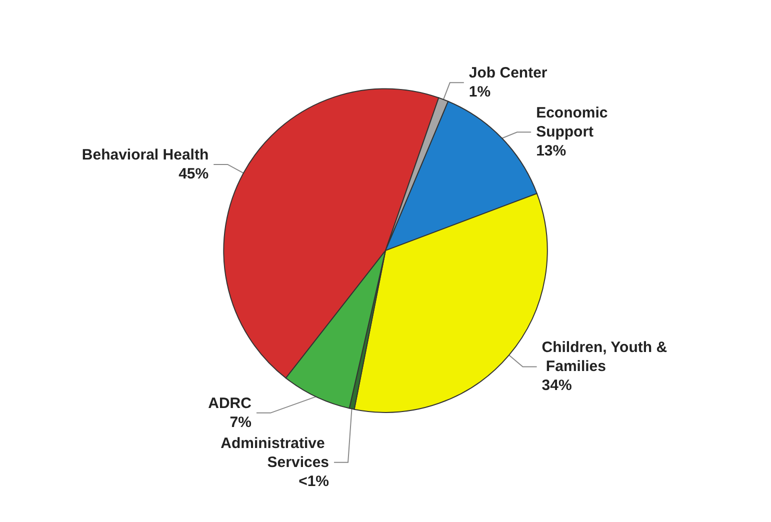  What do you see at coordinates (551, 151) in the screenshot?
I see `data-label: 13%` at bounding box center [551, 151].